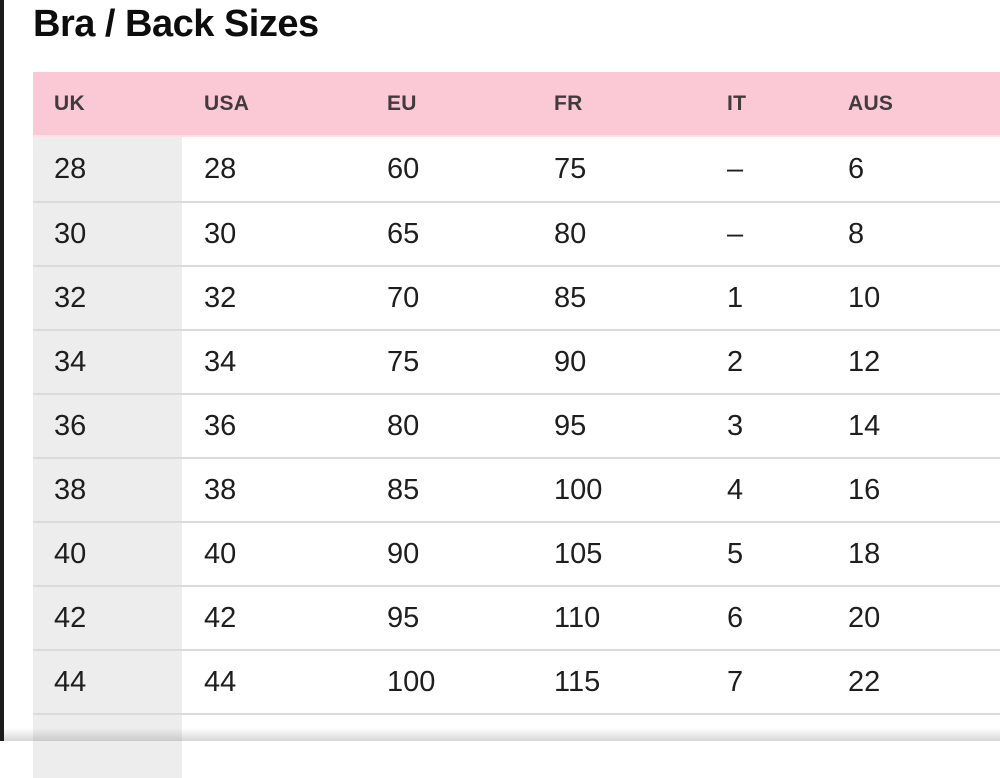  I want to click on table-row: 28 28 60 75–6, so click(516, 169).